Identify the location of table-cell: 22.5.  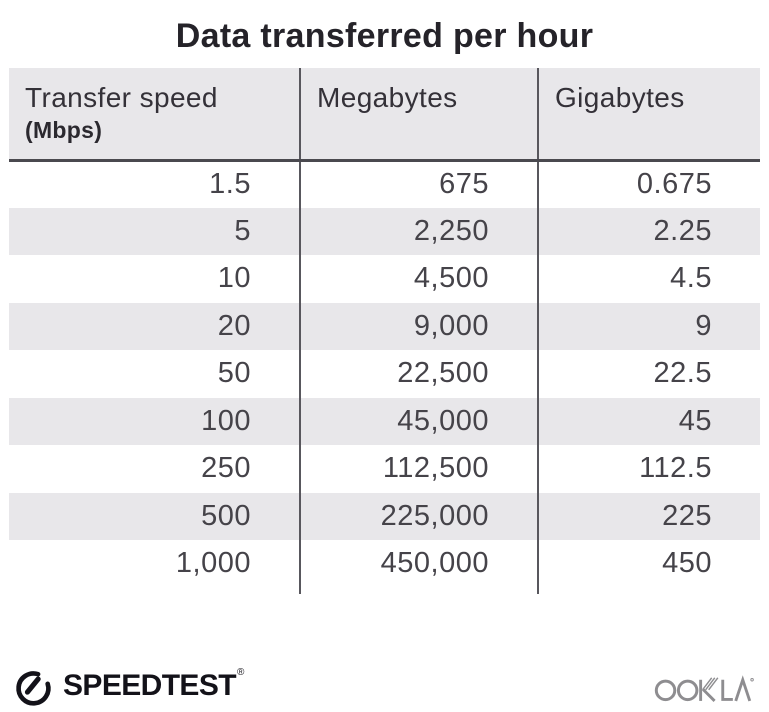
(648, 374).